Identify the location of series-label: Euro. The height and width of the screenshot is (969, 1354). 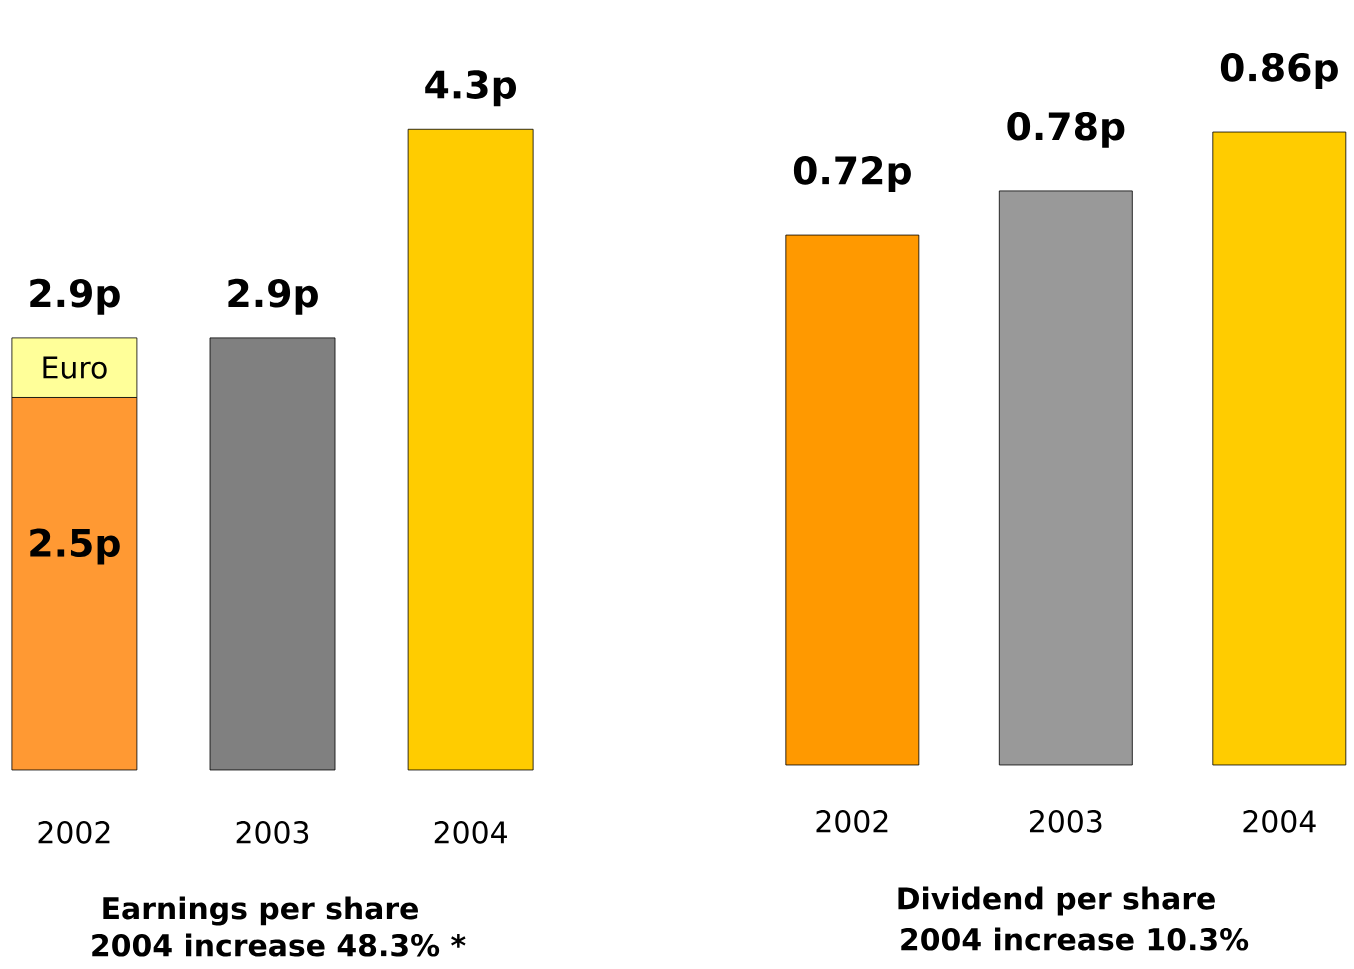
(75, 367).